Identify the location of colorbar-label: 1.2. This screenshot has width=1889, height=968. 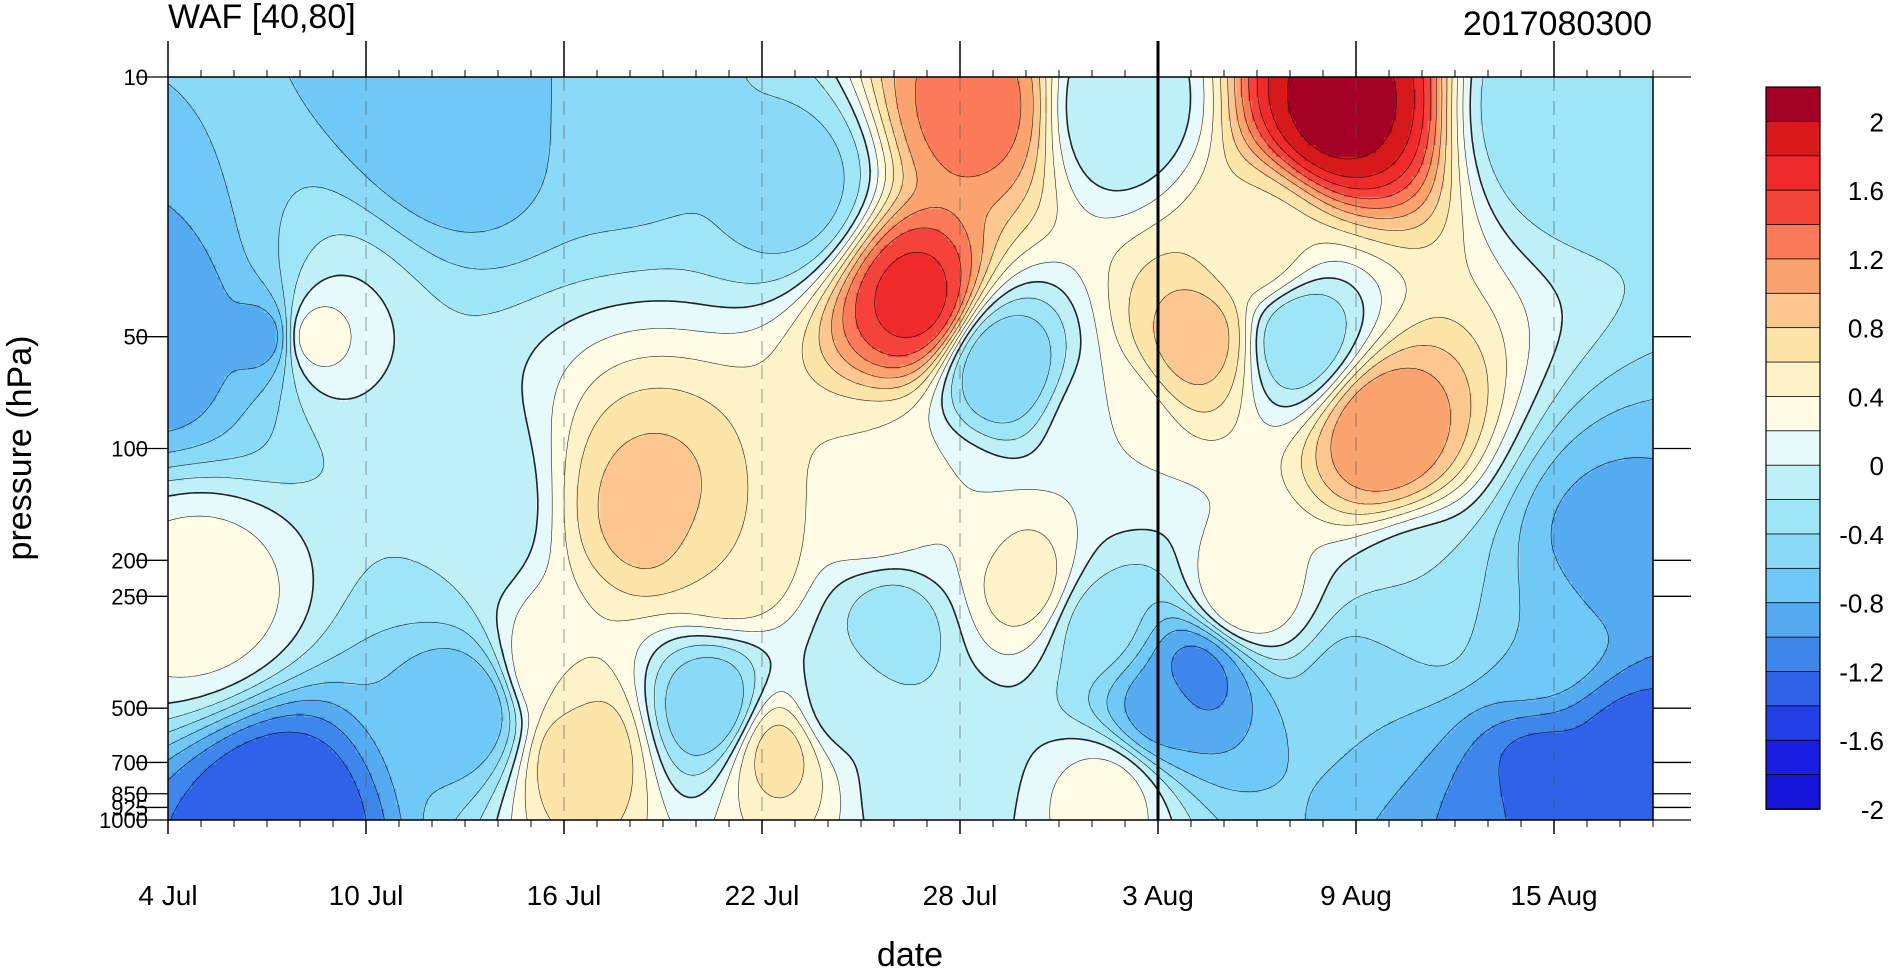
(1866, 260).